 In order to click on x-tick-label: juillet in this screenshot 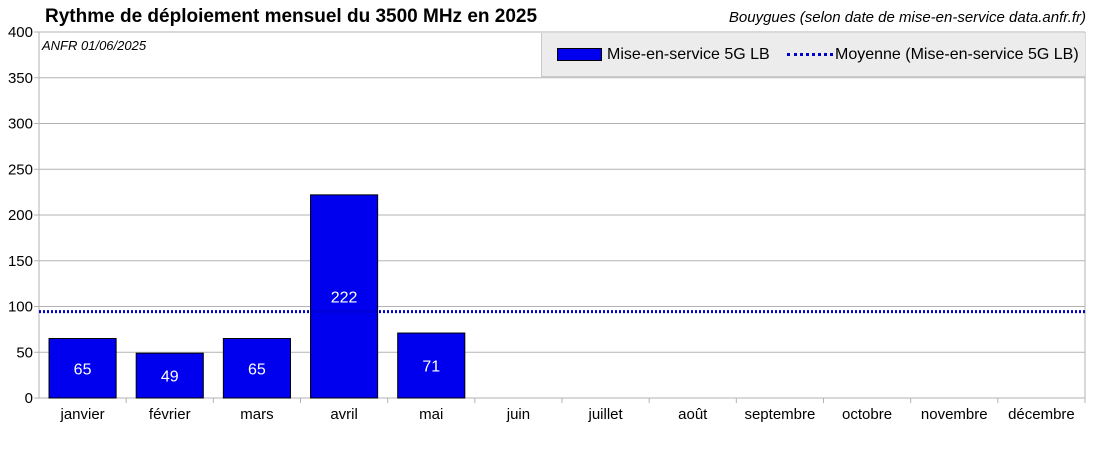, I will do `click(605, 414)`.